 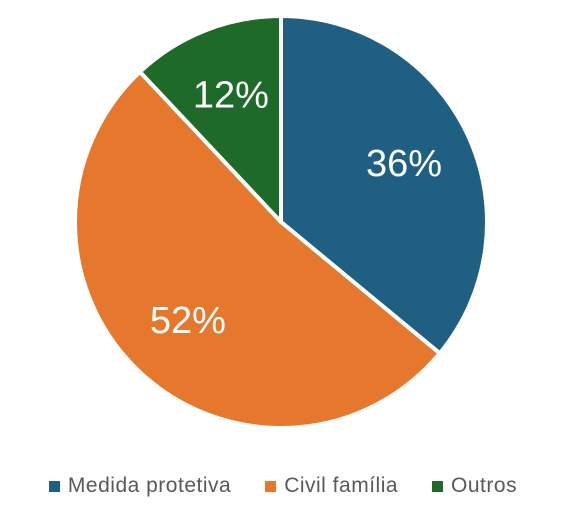 I want to click on data-label-outros: 12%, so click(x=231, y=96).